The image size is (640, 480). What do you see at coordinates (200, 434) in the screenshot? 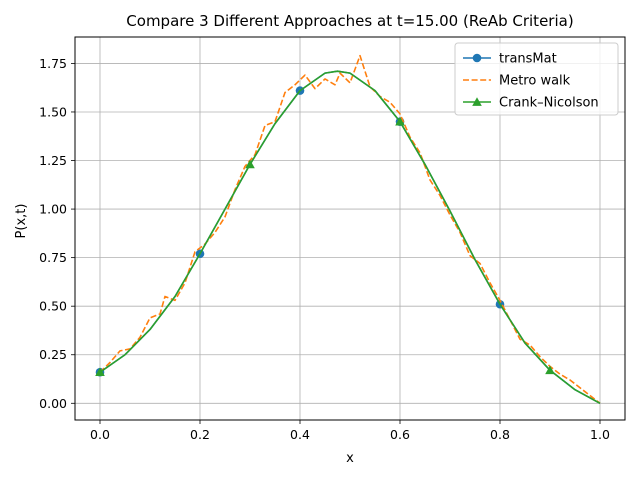
I see `x-tick-label: 0.2` at bounding box center [200, 434].